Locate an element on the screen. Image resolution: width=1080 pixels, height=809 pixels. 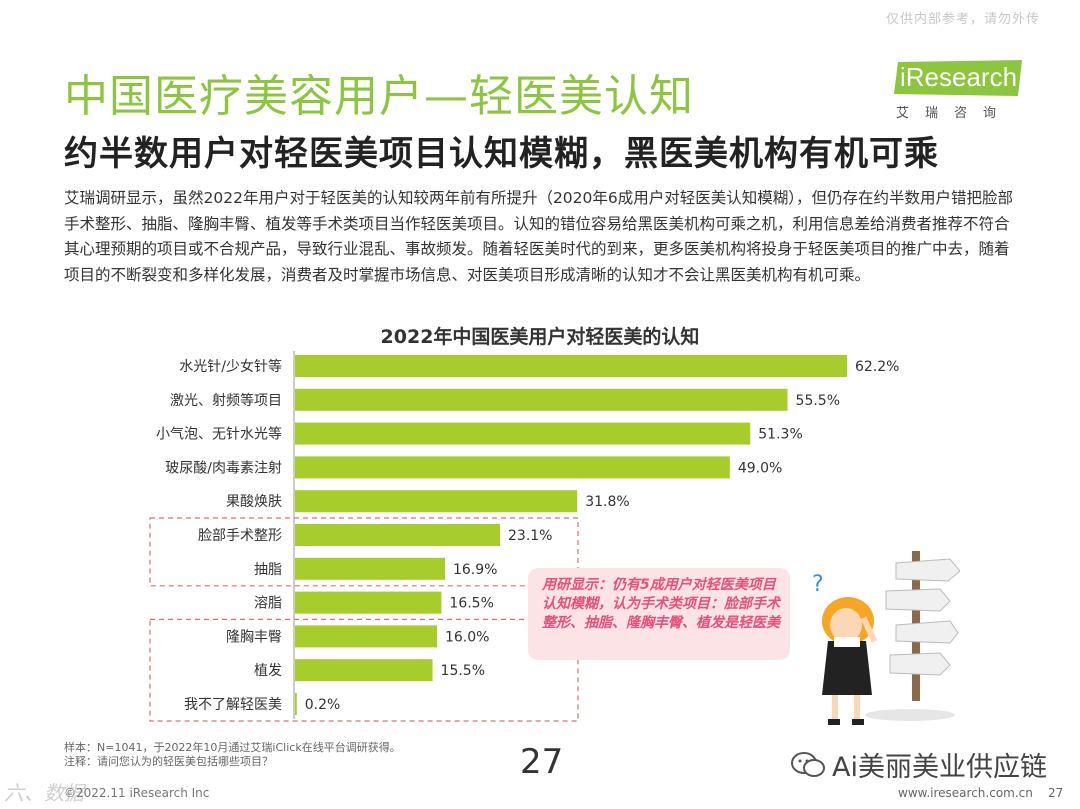
page-number-large: 27 is located at coordinates (542, 762).